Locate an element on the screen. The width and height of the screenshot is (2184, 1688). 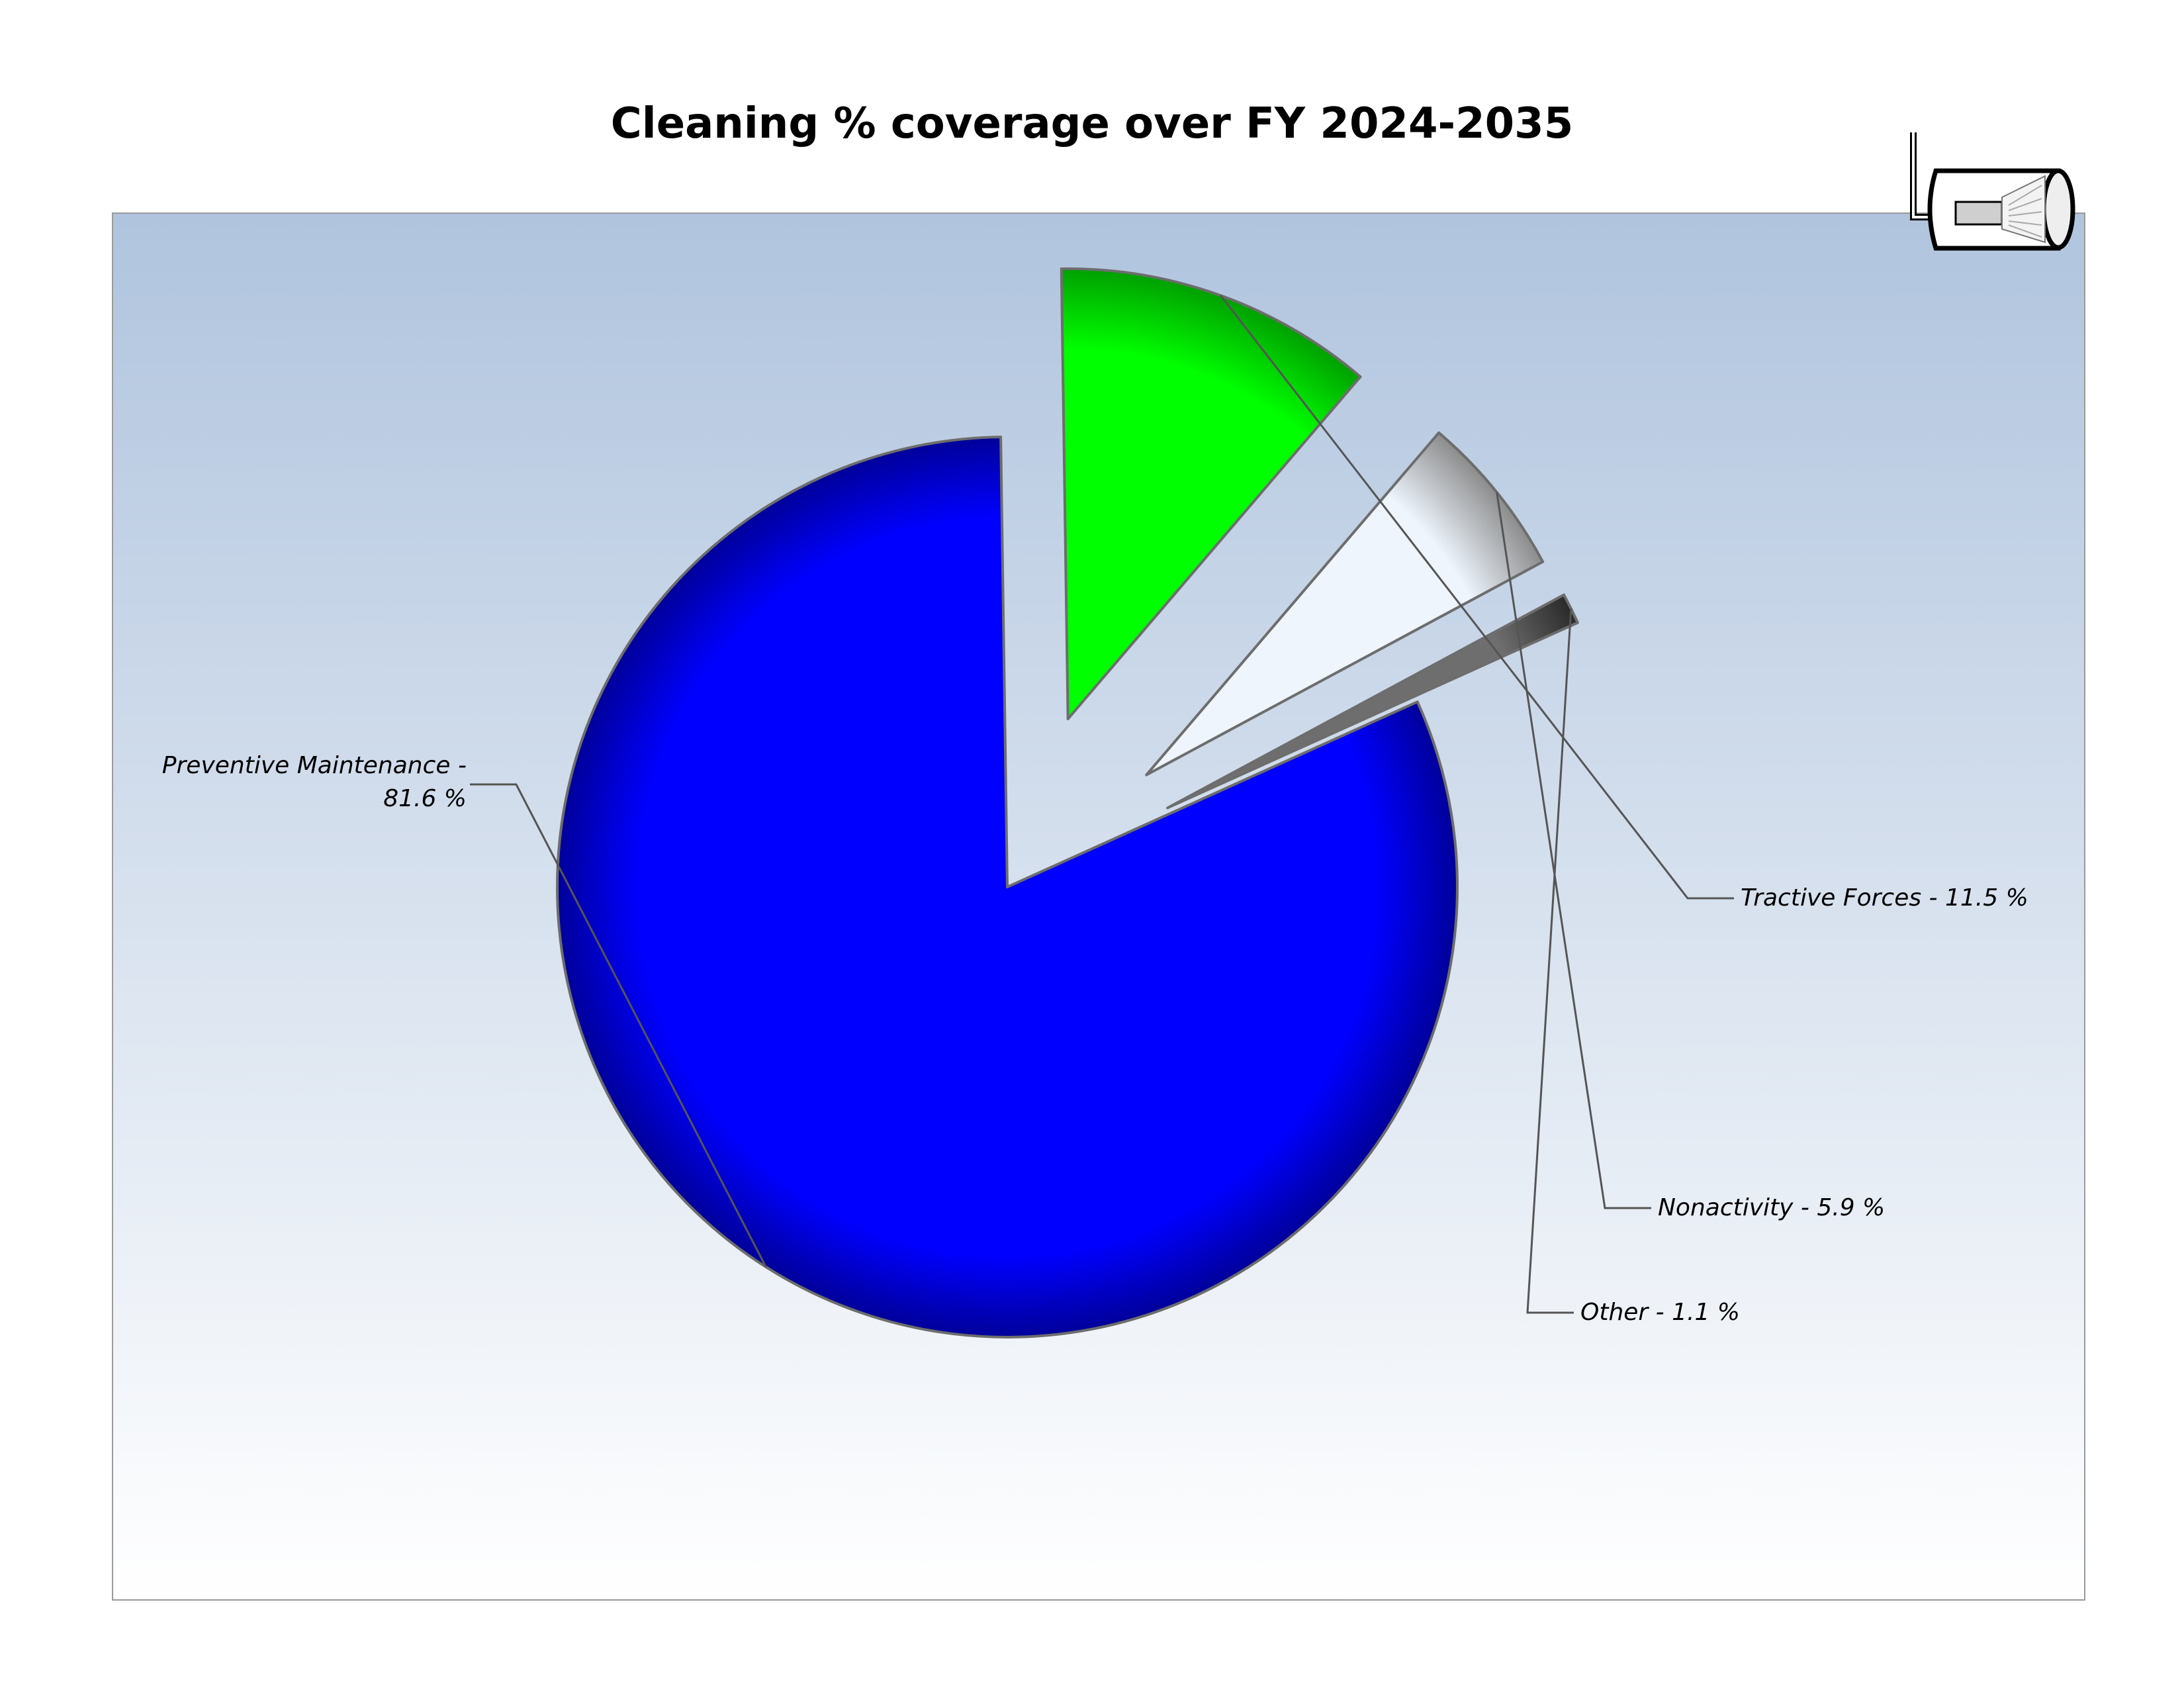
leader-line-nonactivity is located at coordinates (1573, 850).